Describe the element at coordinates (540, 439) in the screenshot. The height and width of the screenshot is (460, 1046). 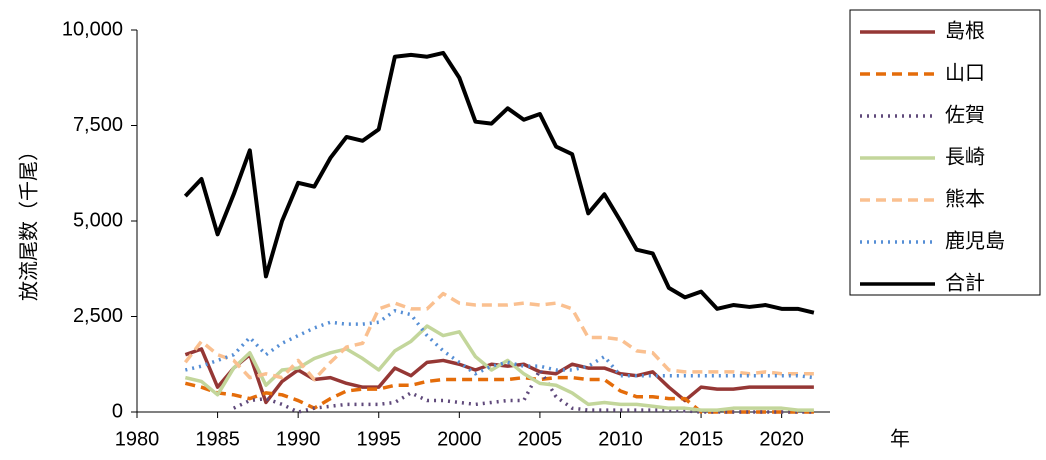
I see `x-tick-label: 2005` at that location.